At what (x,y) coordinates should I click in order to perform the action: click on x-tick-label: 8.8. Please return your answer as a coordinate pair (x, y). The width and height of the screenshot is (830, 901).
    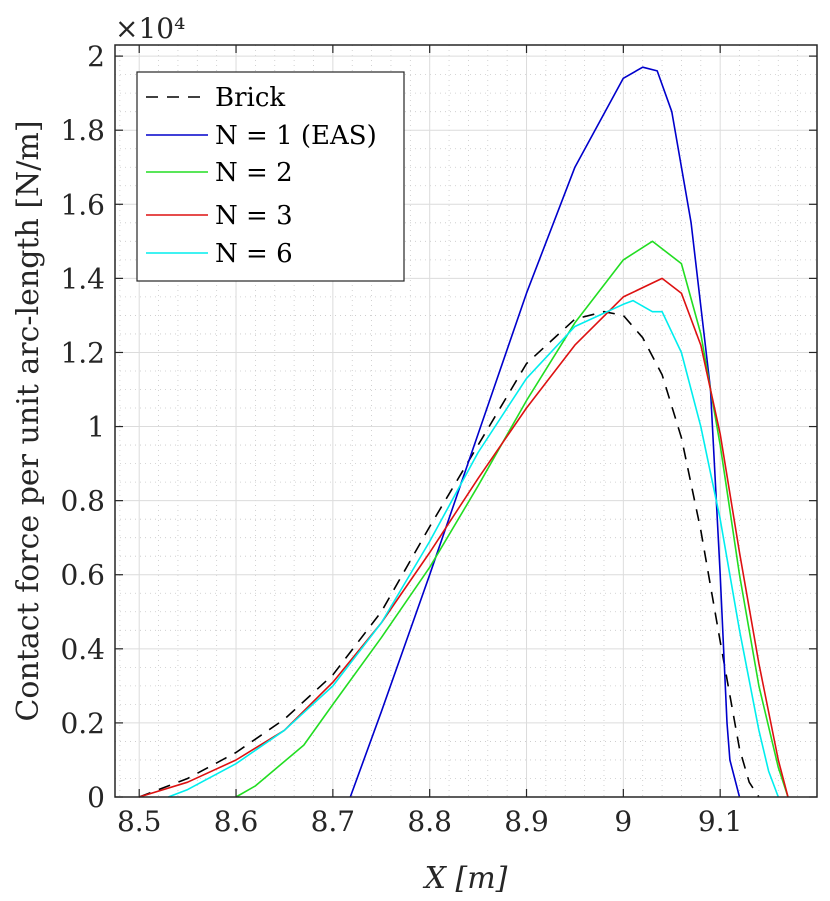
    Looking at the image, I should click on (429, 821).